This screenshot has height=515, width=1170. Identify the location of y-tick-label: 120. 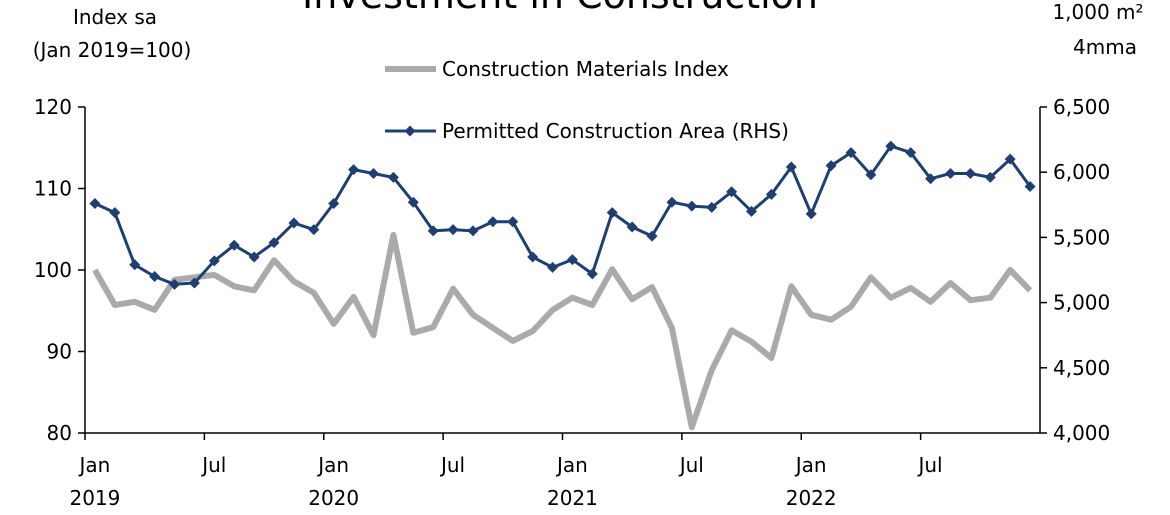
(53, 107).